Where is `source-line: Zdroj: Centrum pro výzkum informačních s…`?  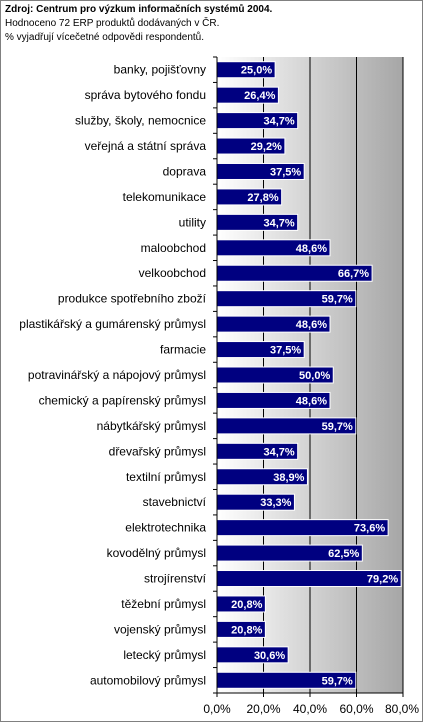 source-line: Zdroj: Centrum pro výzkum informačních s… is located at coordinates (139, 9).